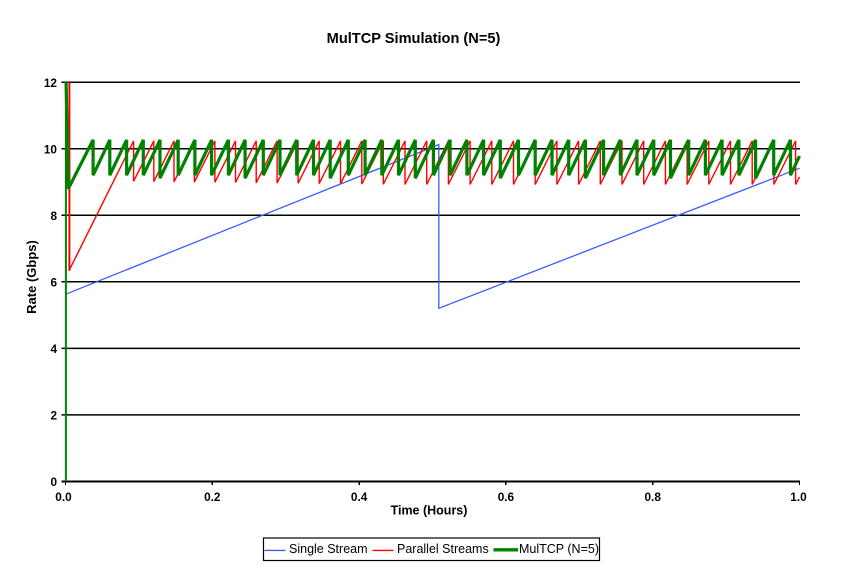 The width and height of the screenshot is (847, 587). I want to click on svg-text: 0.0, so click(63, 497).